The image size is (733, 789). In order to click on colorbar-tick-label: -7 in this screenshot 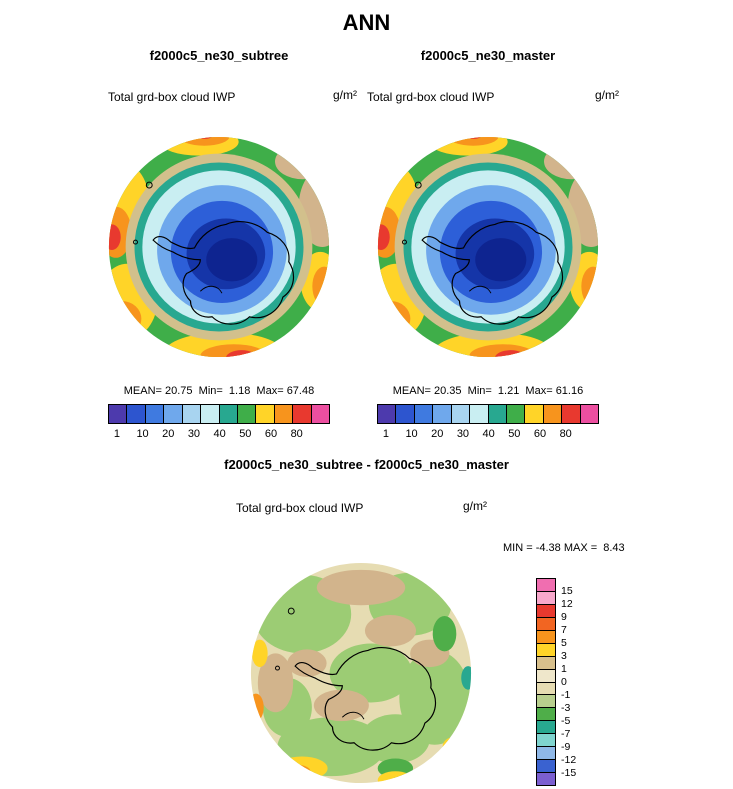, I will do `click(566, 734)`.